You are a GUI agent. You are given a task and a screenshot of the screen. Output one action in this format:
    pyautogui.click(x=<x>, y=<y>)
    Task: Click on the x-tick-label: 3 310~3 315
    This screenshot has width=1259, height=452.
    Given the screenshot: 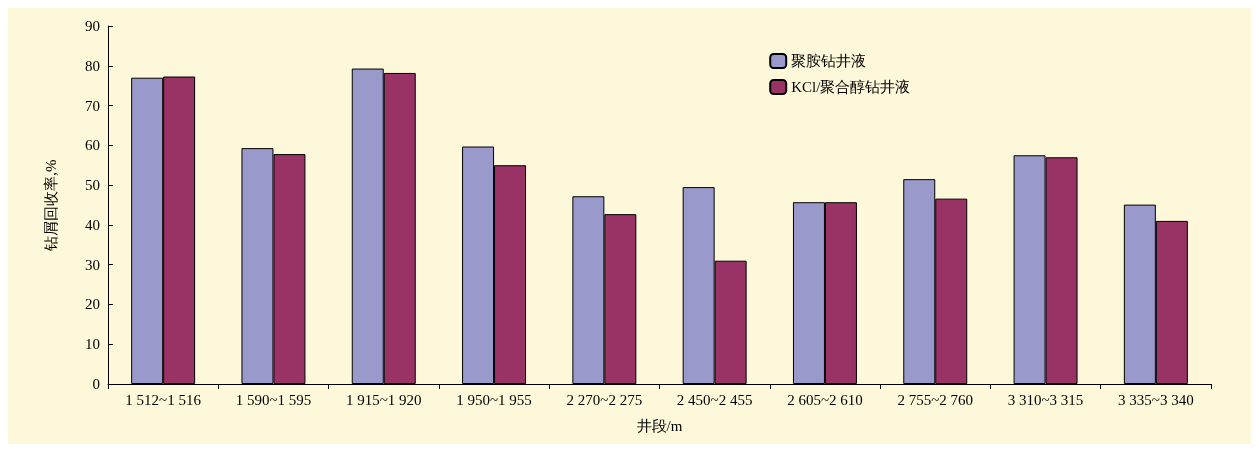 What is the action you would take?
    pyautogui.click(x=1045, y=399)
    